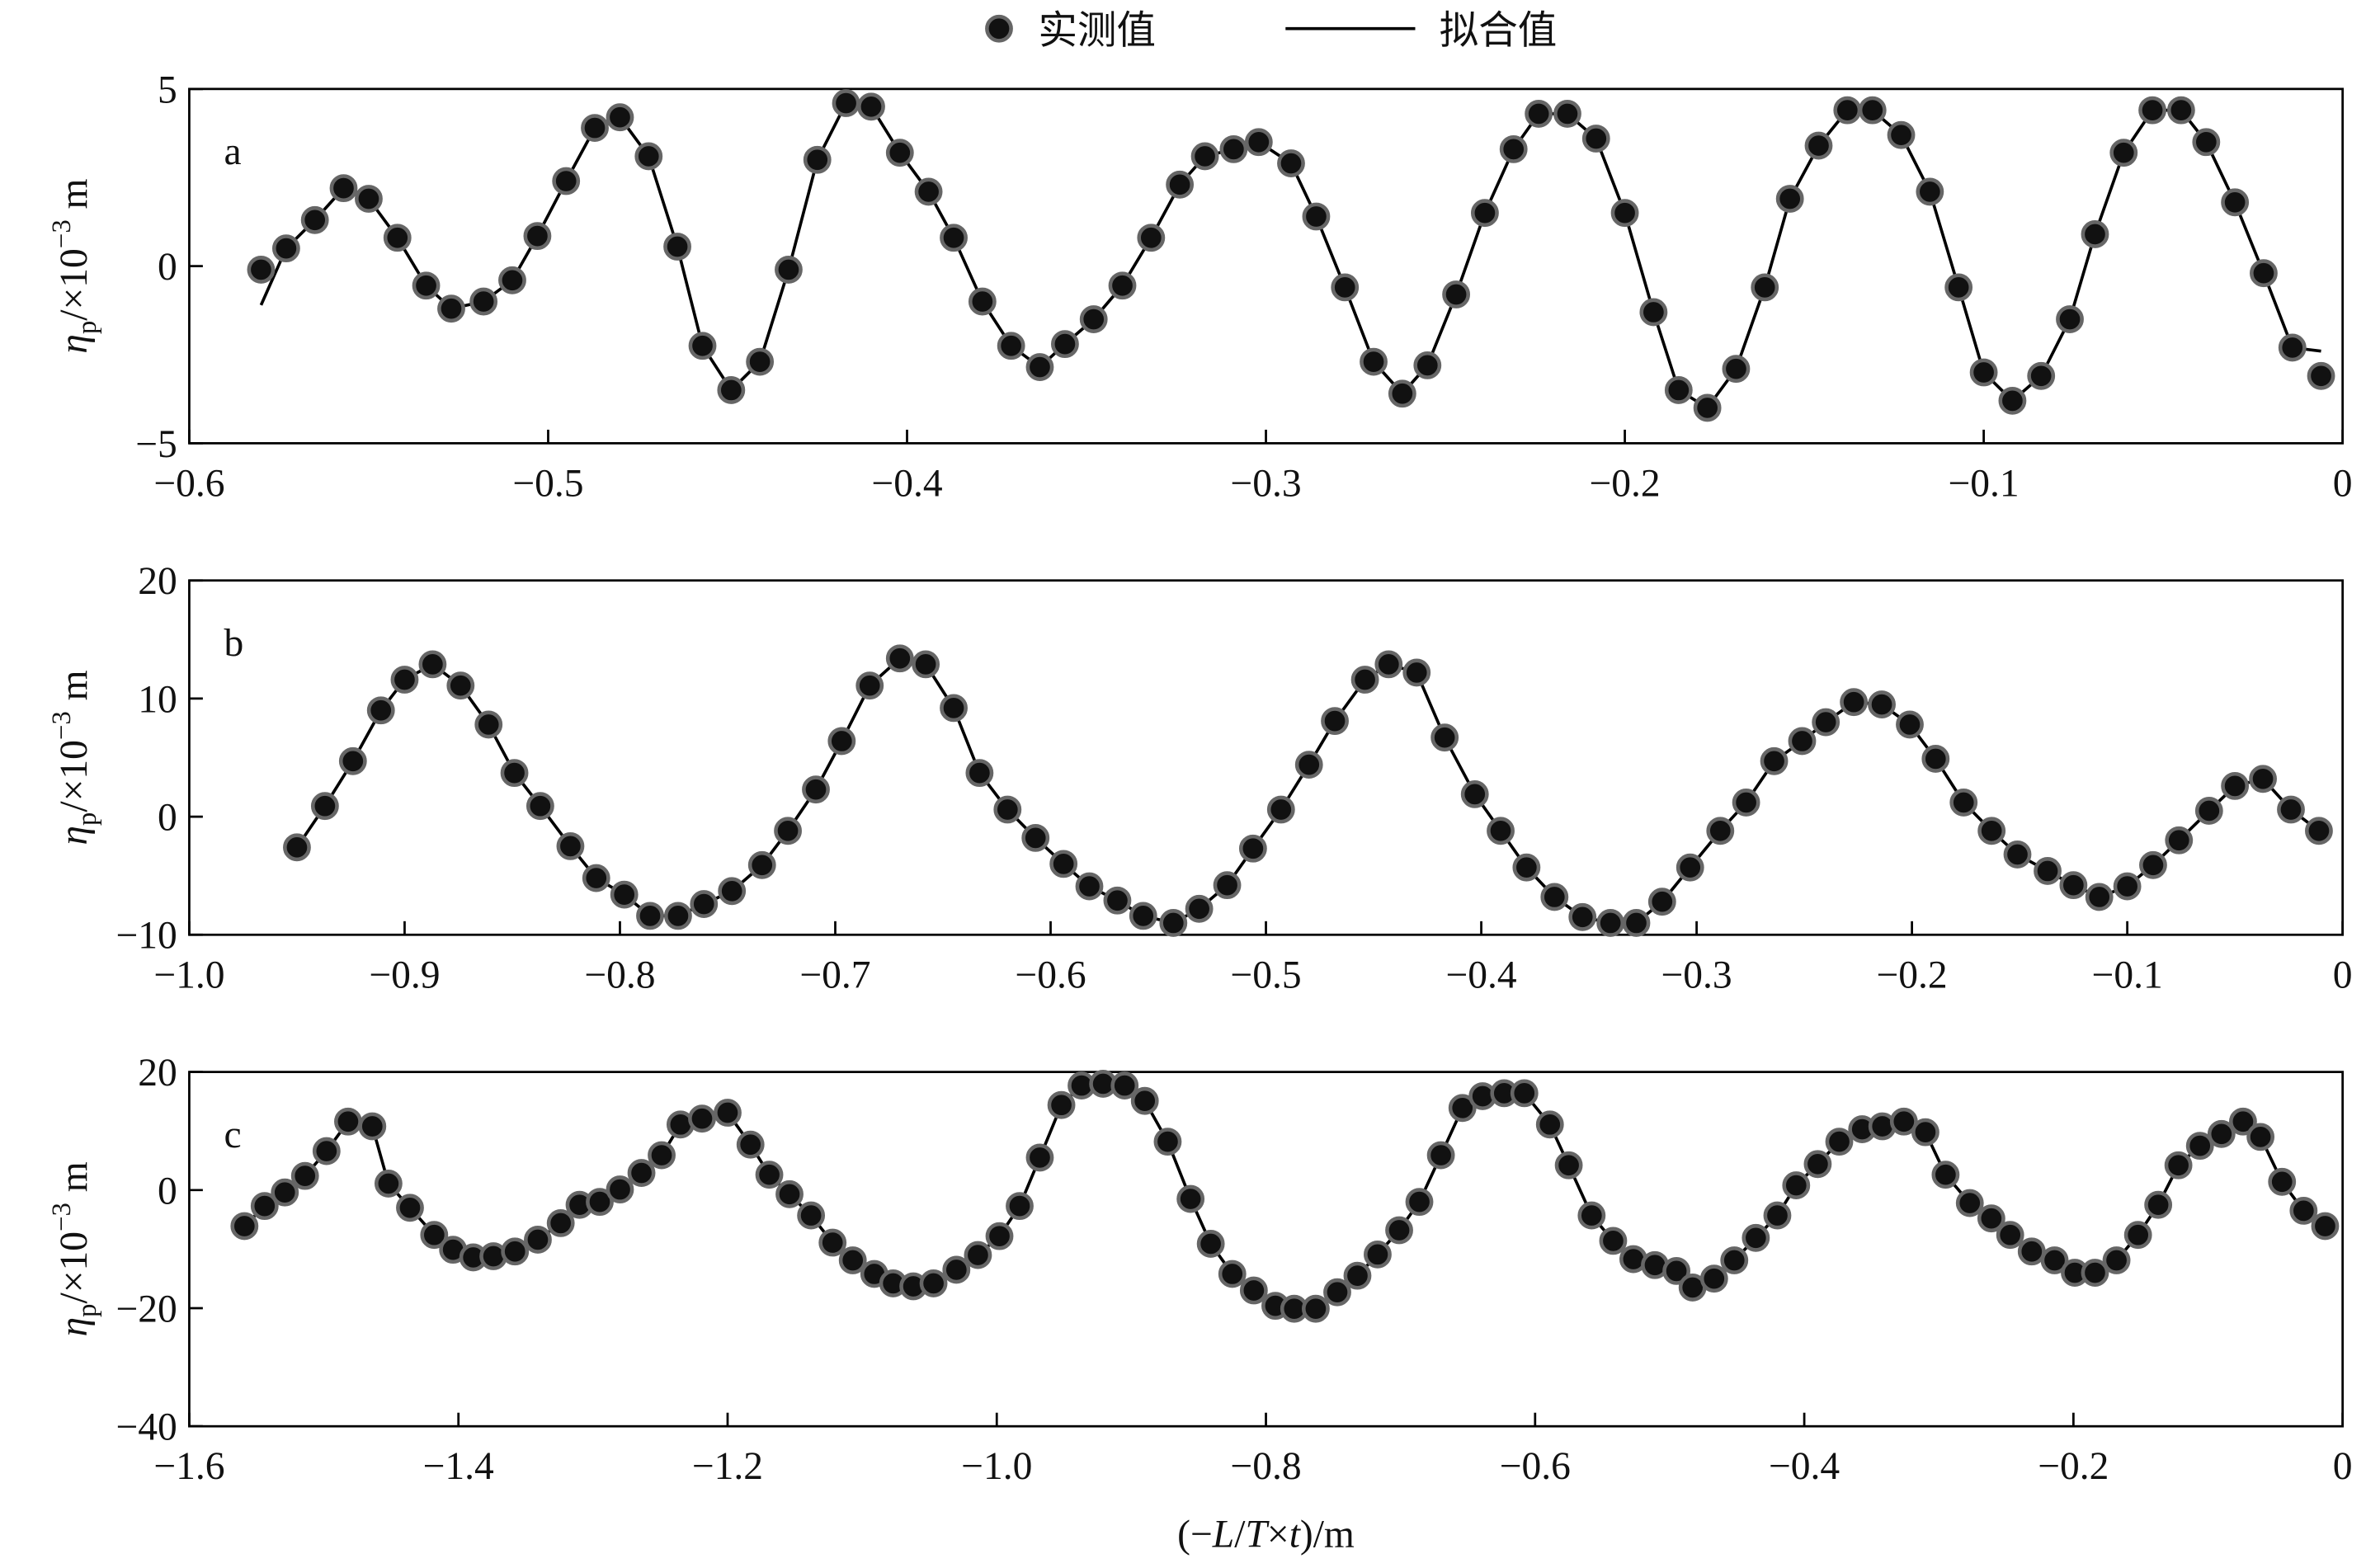  I want to click on x-tick-label: −0.5, so click(548, 483).